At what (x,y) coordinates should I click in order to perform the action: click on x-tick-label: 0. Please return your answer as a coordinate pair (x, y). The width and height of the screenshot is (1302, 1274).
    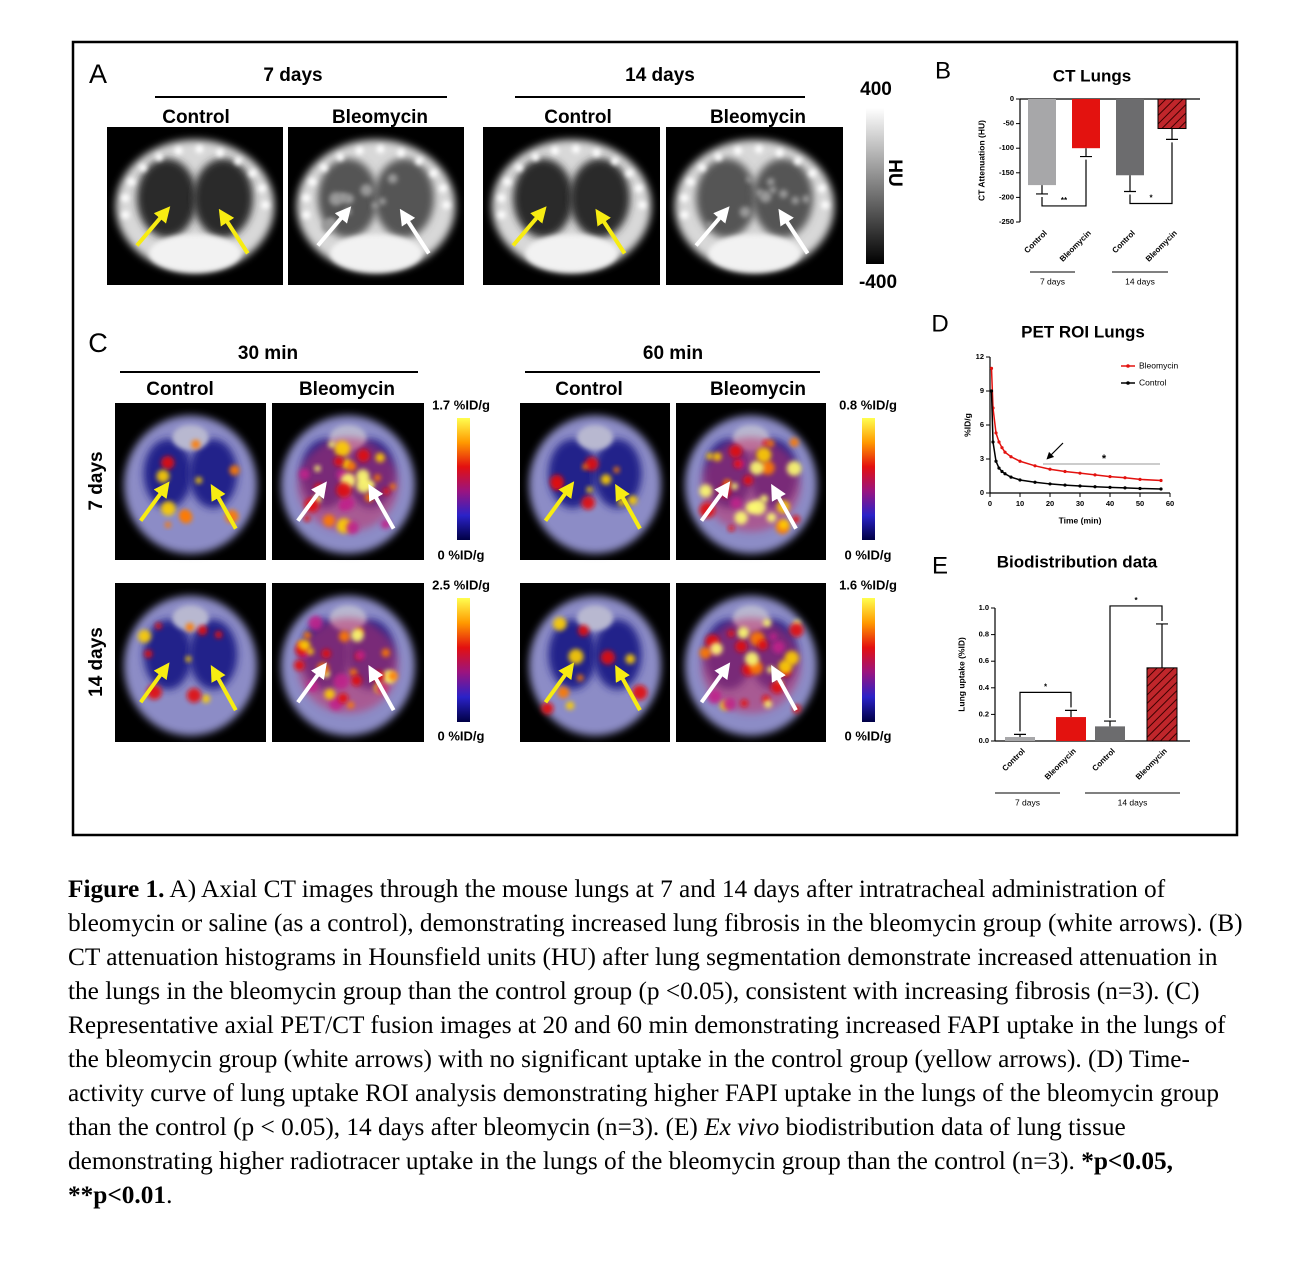
    Looking at the image, I should click on (990, 503).